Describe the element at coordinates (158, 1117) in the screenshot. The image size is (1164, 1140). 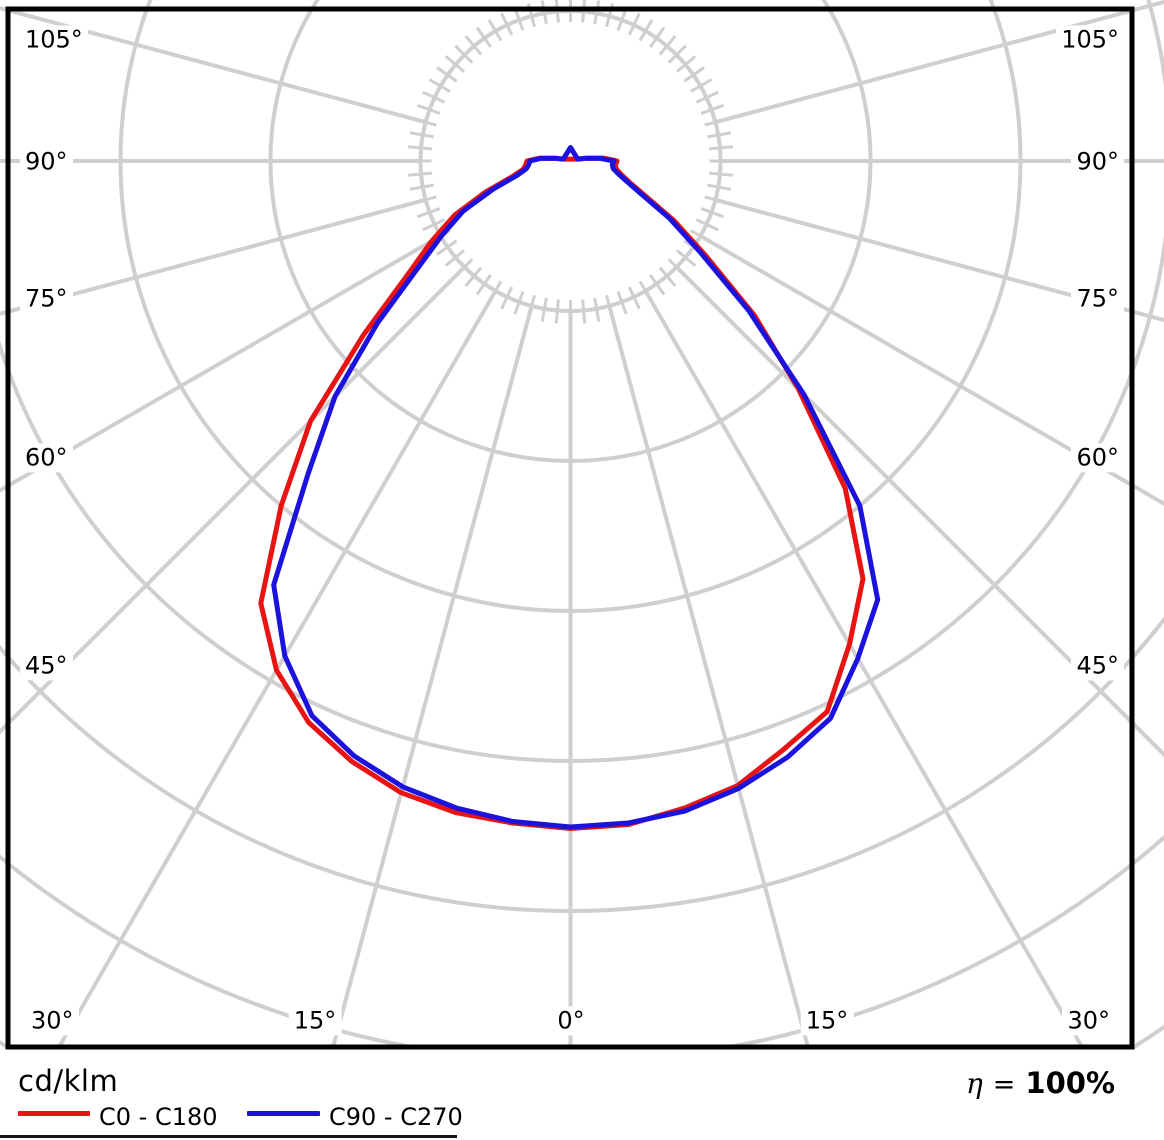
I see `legend-label-c0-c180: C0 - C180` at that location.